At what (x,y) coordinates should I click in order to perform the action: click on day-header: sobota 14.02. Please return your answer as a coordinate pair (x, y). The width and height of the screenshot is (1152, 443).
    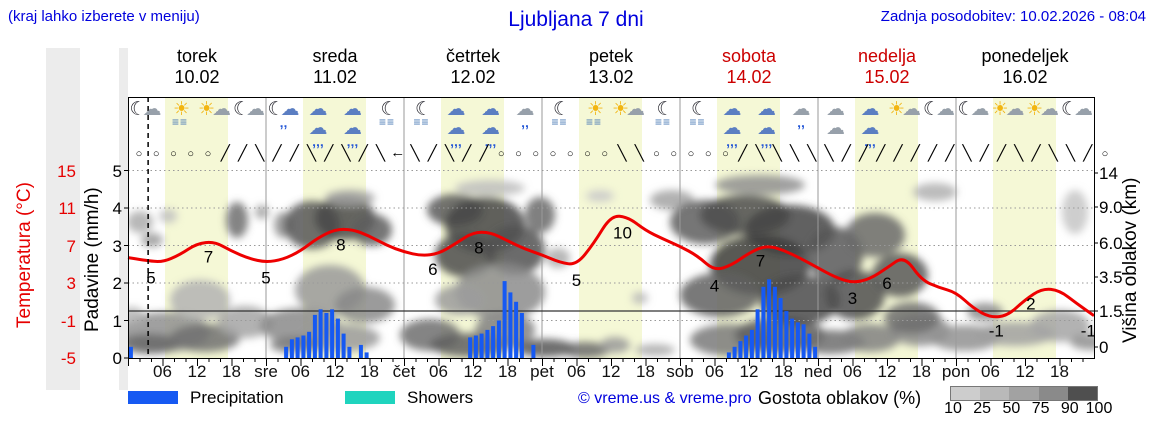
    Looking at the image, I should click on (749, 67).